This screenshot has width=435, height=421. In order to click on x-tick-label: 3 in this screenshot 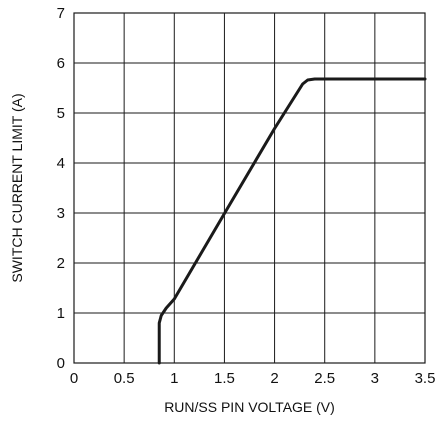, I will do `click(375, 378)`.